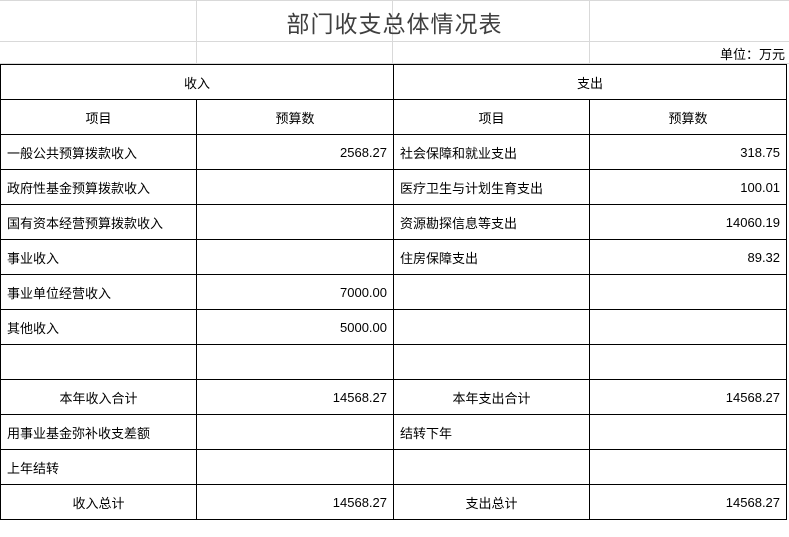 Image resolution: width=789 pixels, height=537 pixels. Describe the element at coordinates (590, 82) in the screenshot. I see `group-header-expenditure: 支出` at that location.